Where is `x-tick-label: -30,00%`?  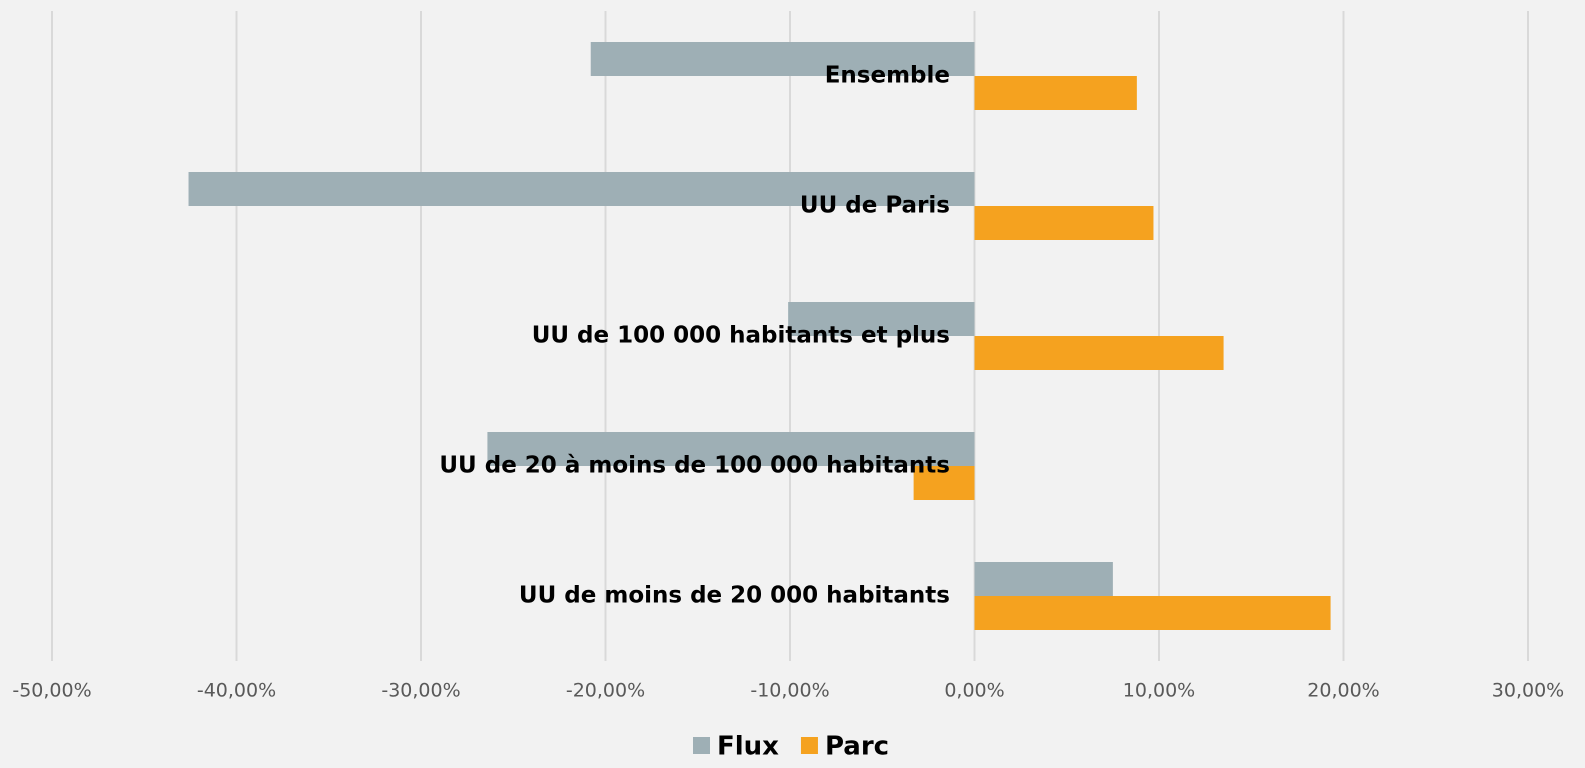
x-tick-label: -30,00% is located at coordinates (420, 691).